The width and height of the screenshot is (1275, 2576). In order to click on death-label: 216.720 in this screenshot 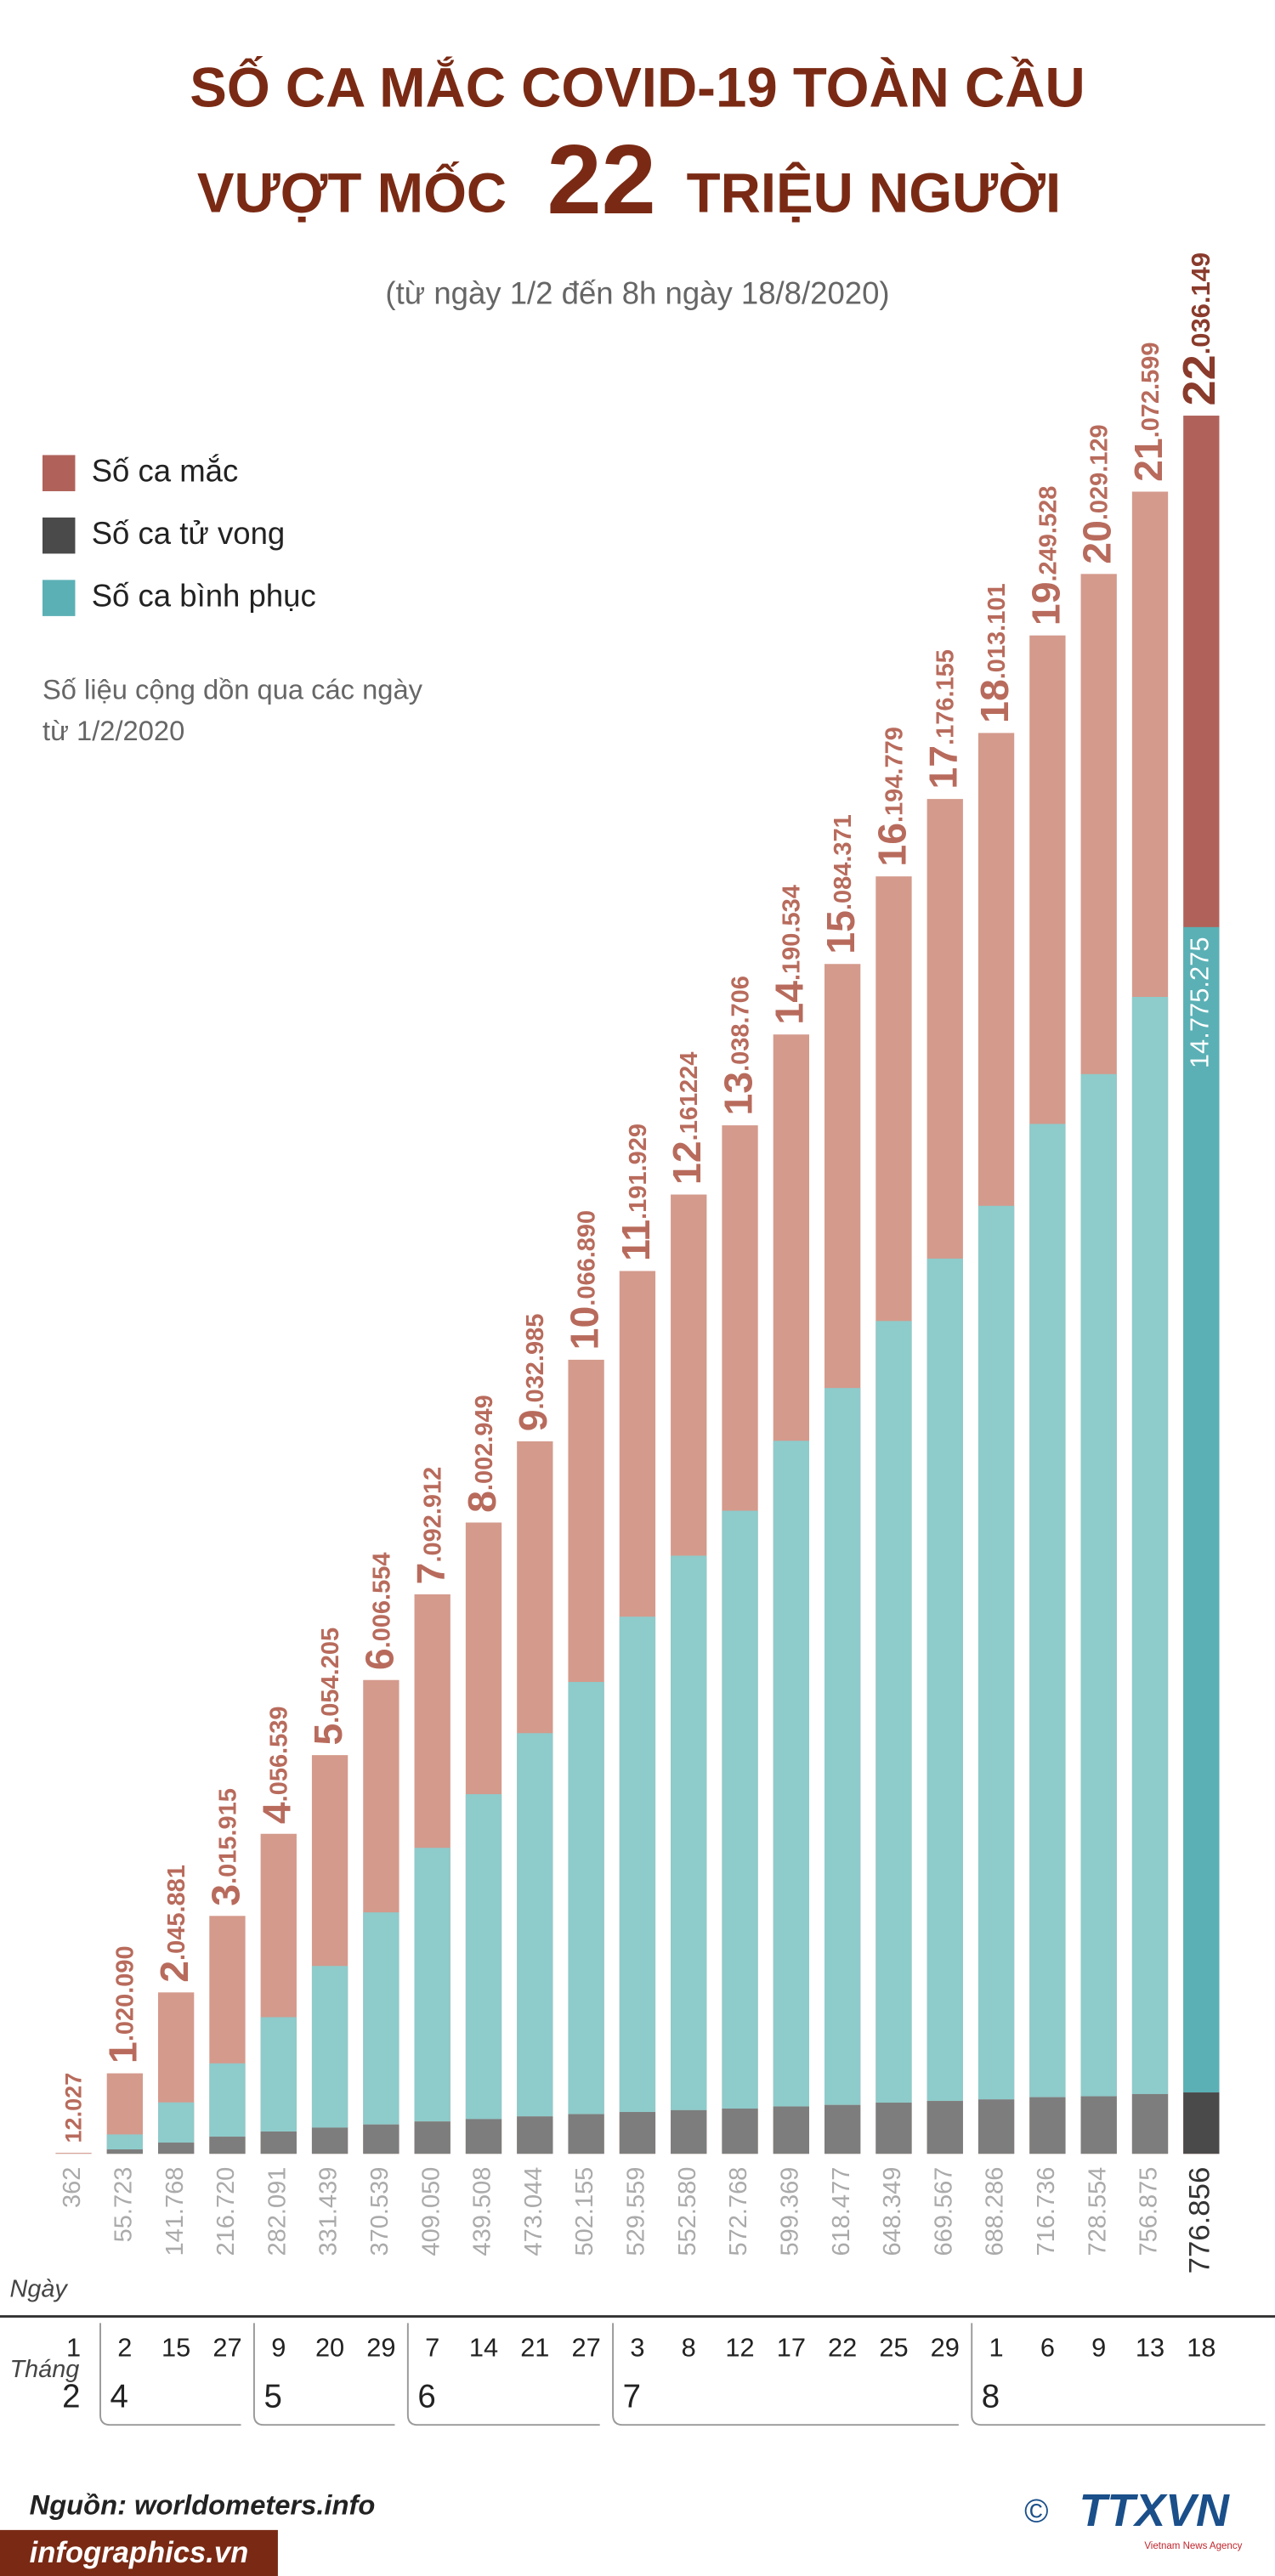, I will do `click(226, 2211)`.